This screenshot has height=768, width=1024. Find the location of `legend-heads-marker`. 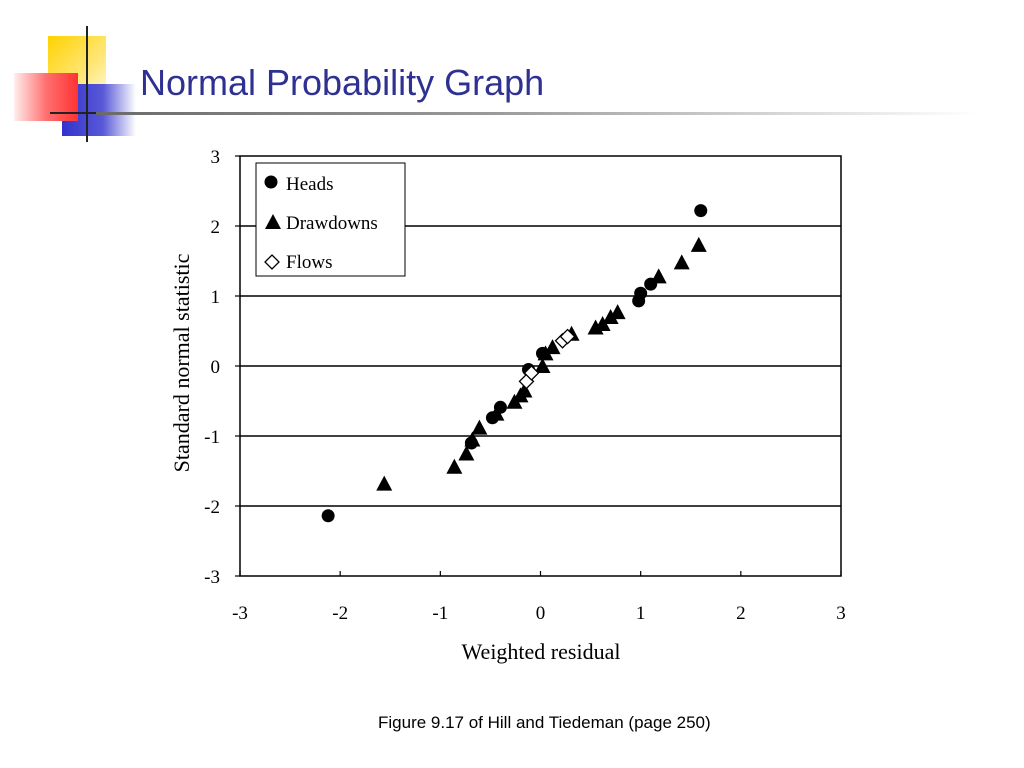

legend-heads-marker is located at coordinates (271, 182).